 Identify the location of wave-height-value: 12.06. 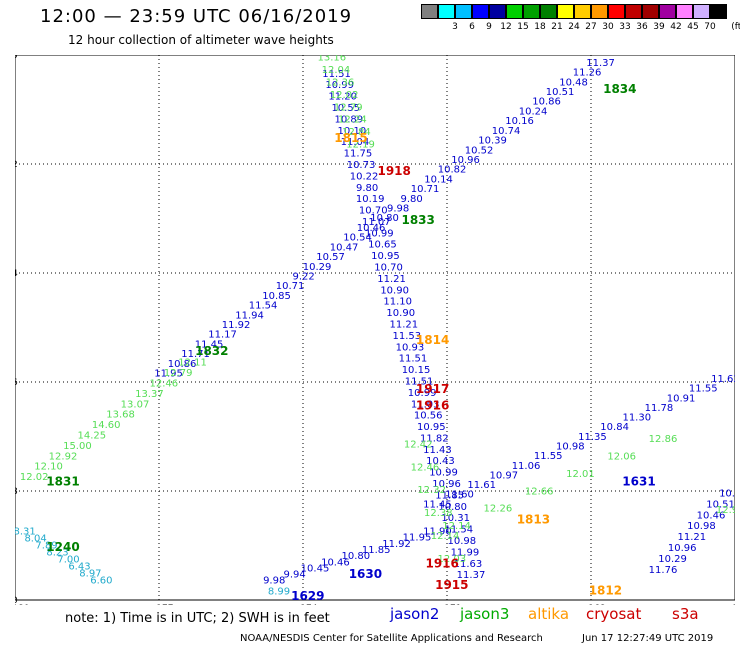
(621, 456).